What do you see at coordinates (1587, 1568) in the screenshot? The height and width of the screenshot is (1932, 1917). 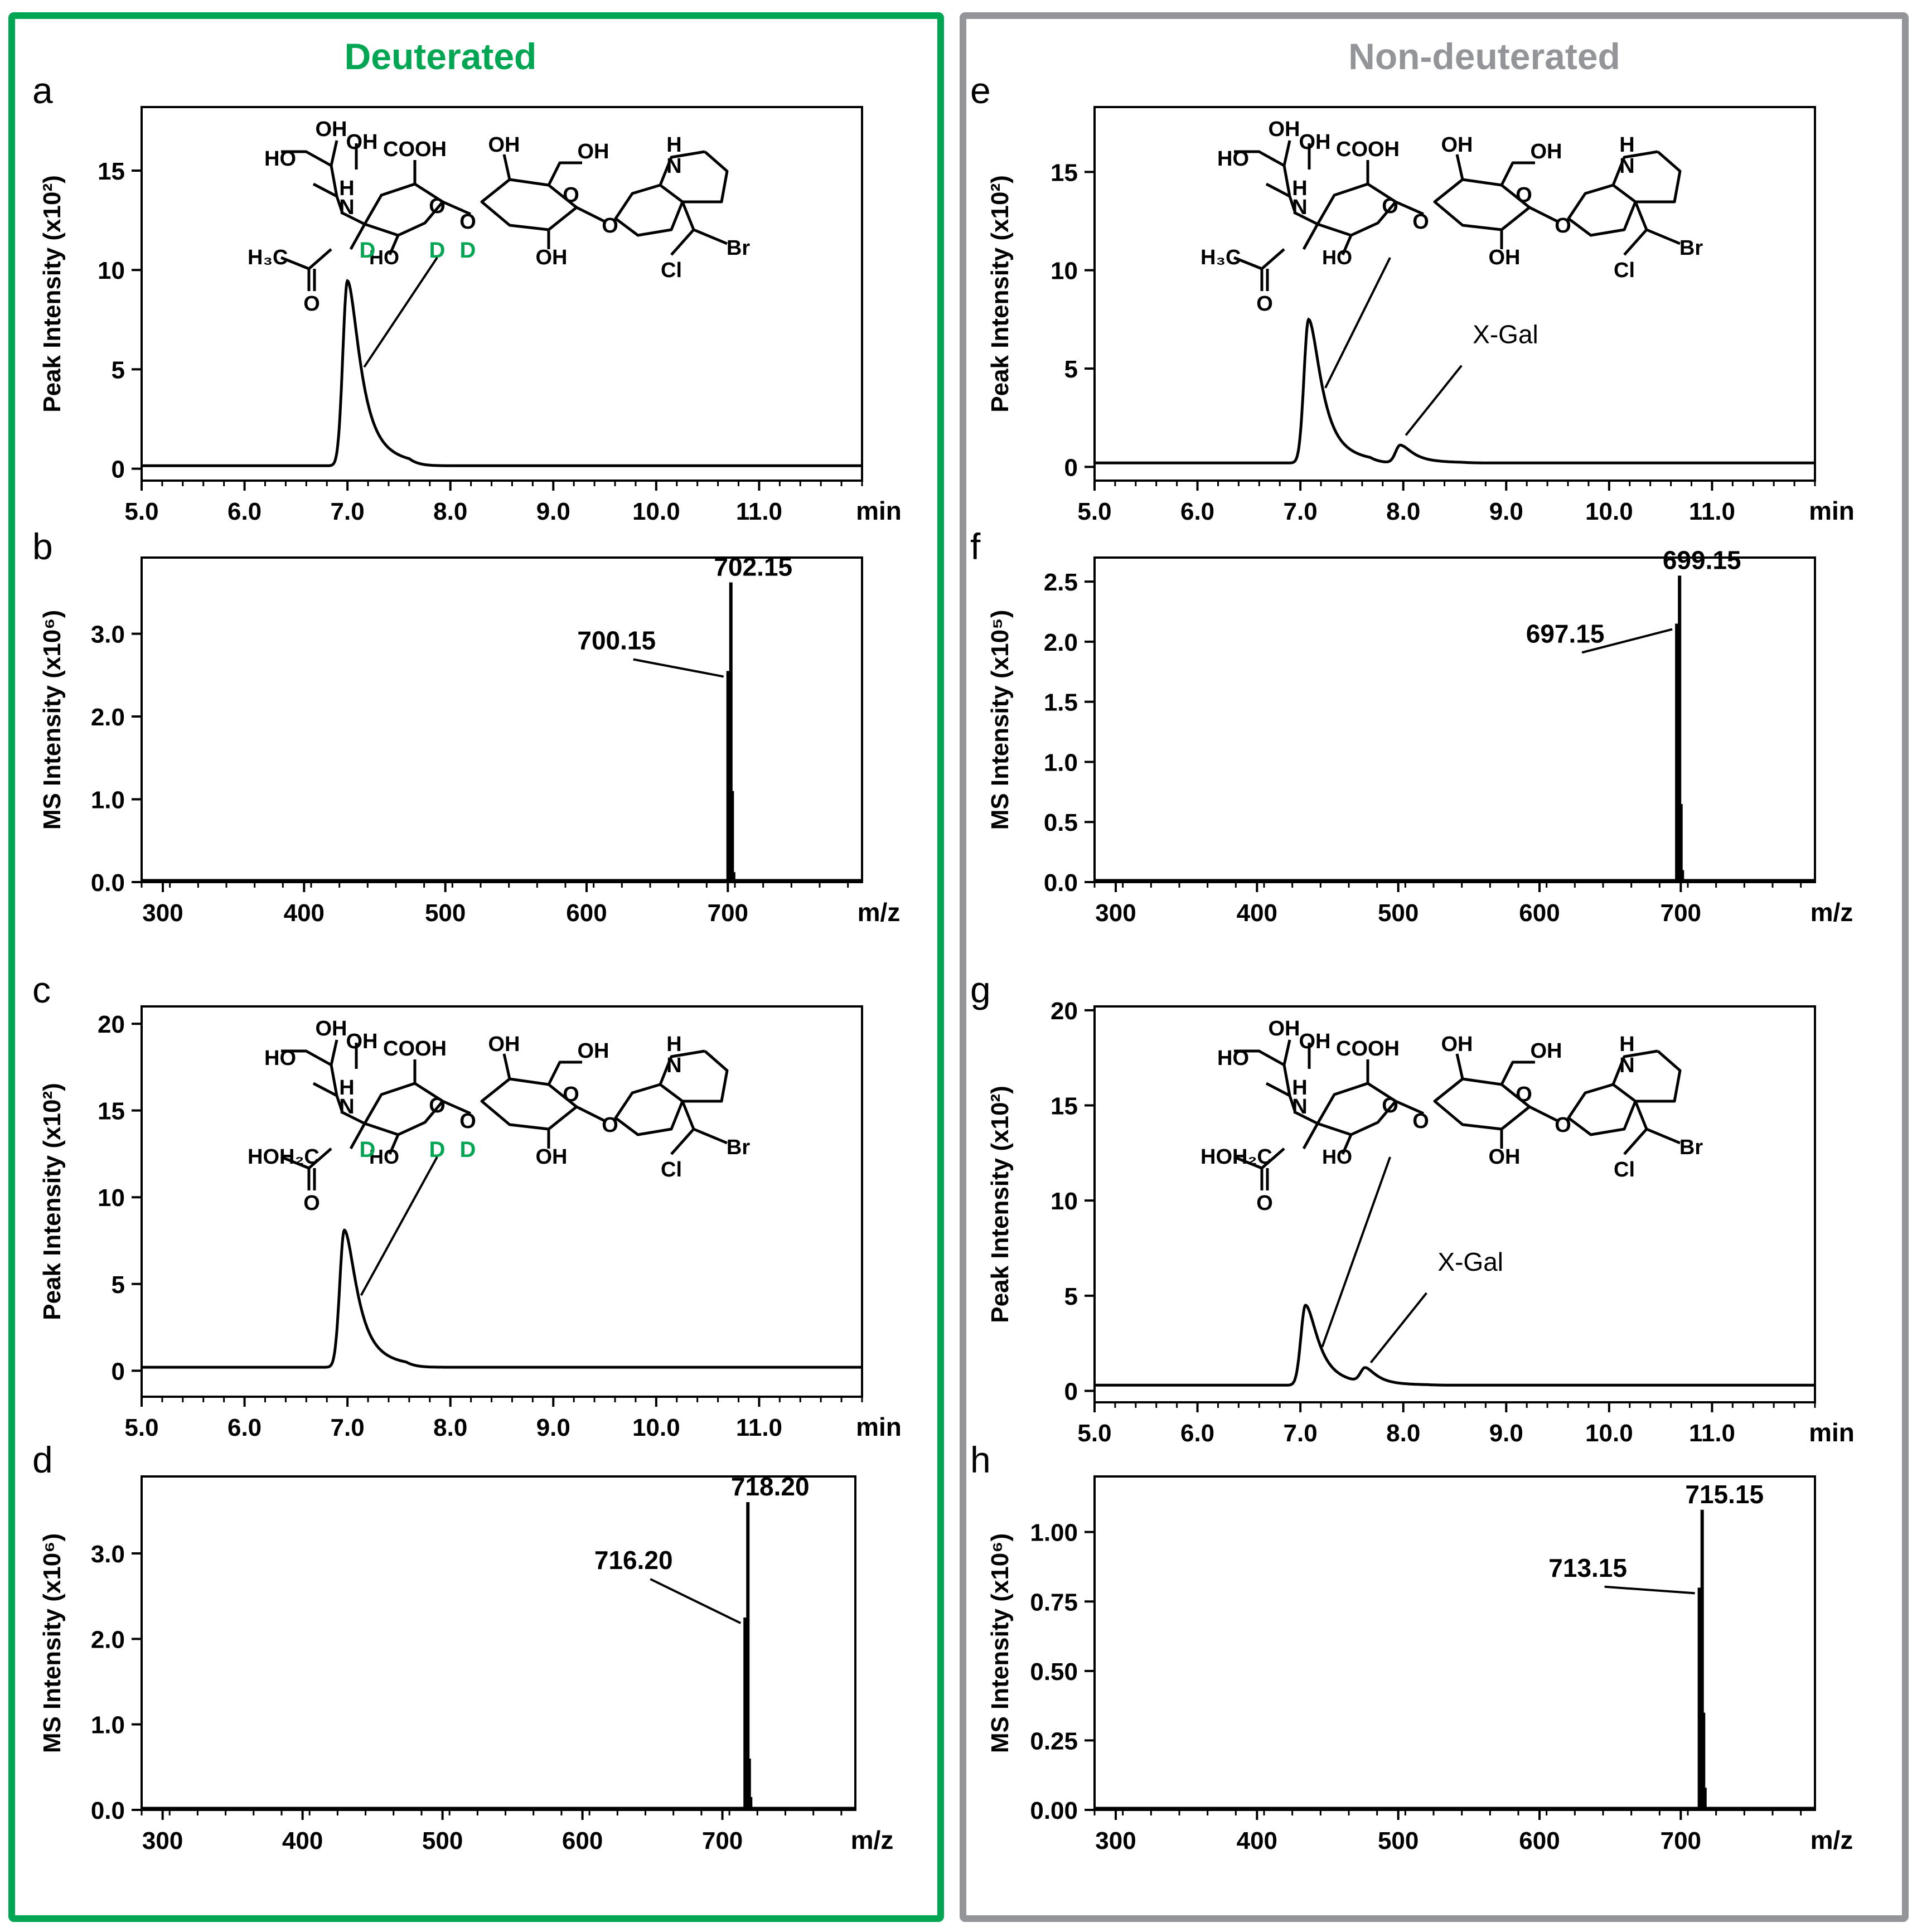 I see `ms-peak-label: 713.15` at bounding box center [1587, 1568].